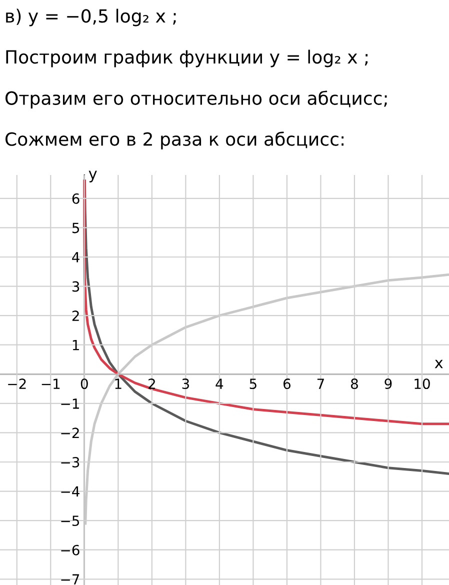  Describe the element at coordinates (253, 384) in the screenshot. I see `x-tick-label: 5` at that location.